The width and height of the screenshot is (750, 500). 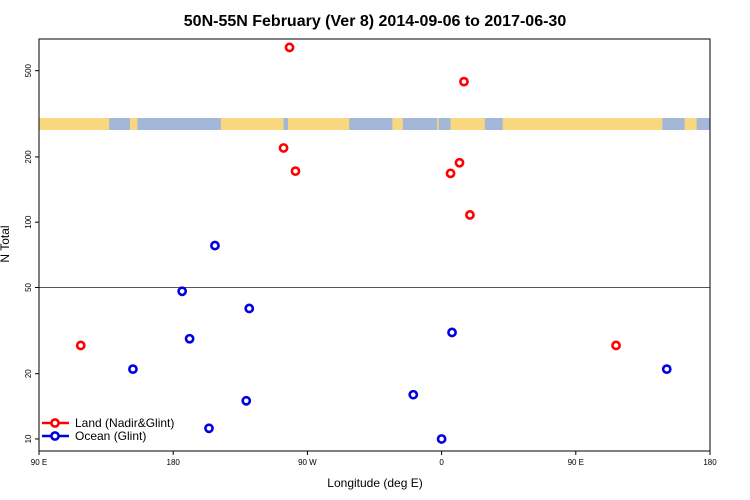 What do you see at coordinates (110, 436) in the screenshot?
I see `legend-label: Ocean (Glint)` at bounding box center [110, 436].